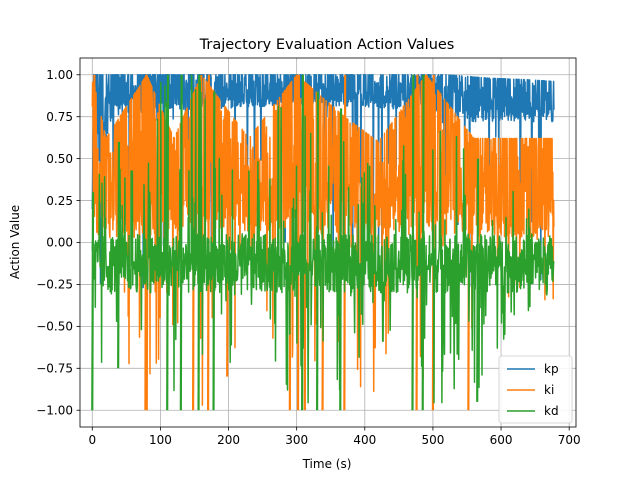  Describe the element at coordinates (551, 411) in the screenshot. I see `legend-label-kd: kd` at that location.